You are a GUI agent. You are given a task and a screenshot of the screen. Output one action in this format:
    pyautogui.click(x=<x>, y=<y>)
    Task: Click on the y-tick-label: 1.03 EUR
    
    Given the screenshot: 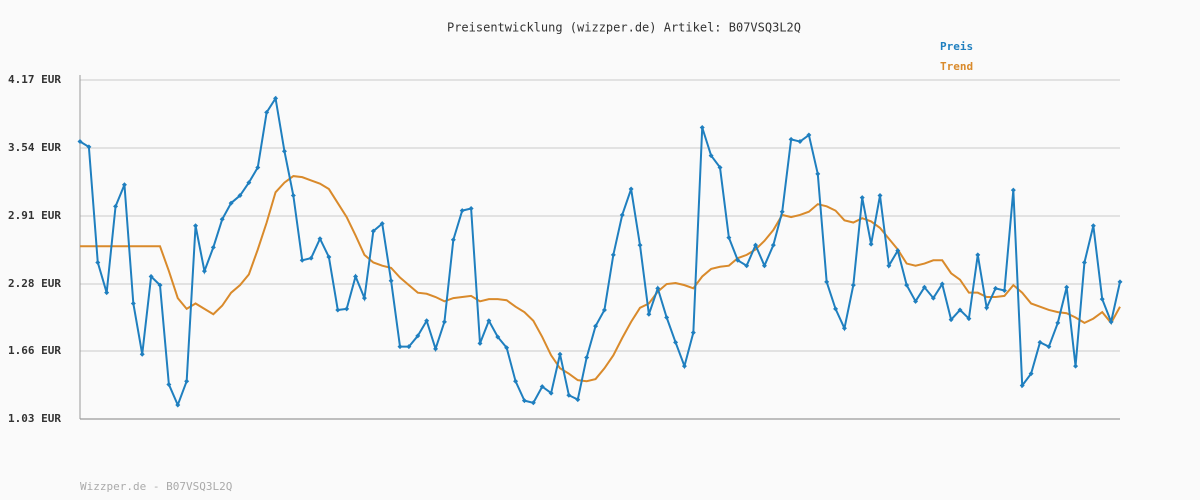 What is the action you would take?
    pyautogui.click(x=34, y=418)
    